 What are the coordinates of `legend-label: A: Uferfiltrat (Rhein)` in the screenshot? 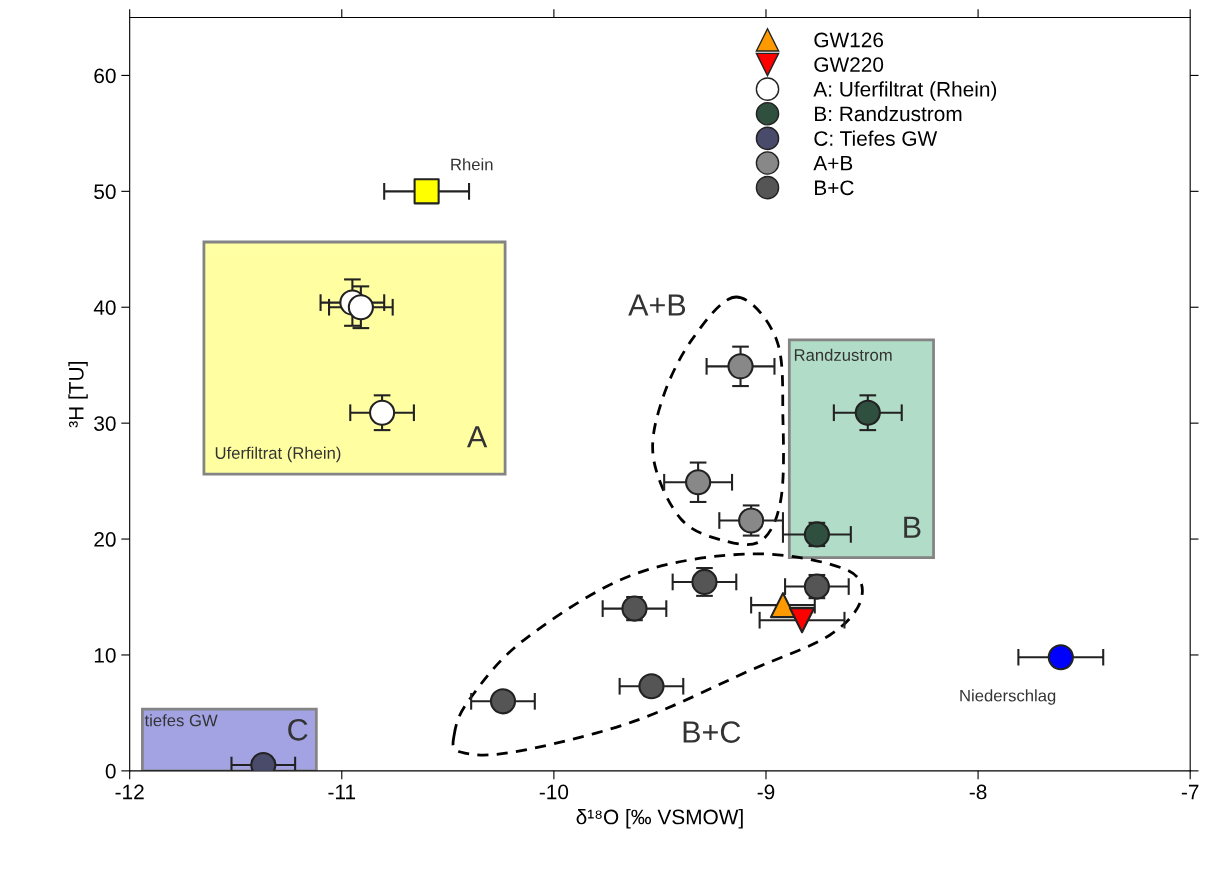 It's located at (905, 91).